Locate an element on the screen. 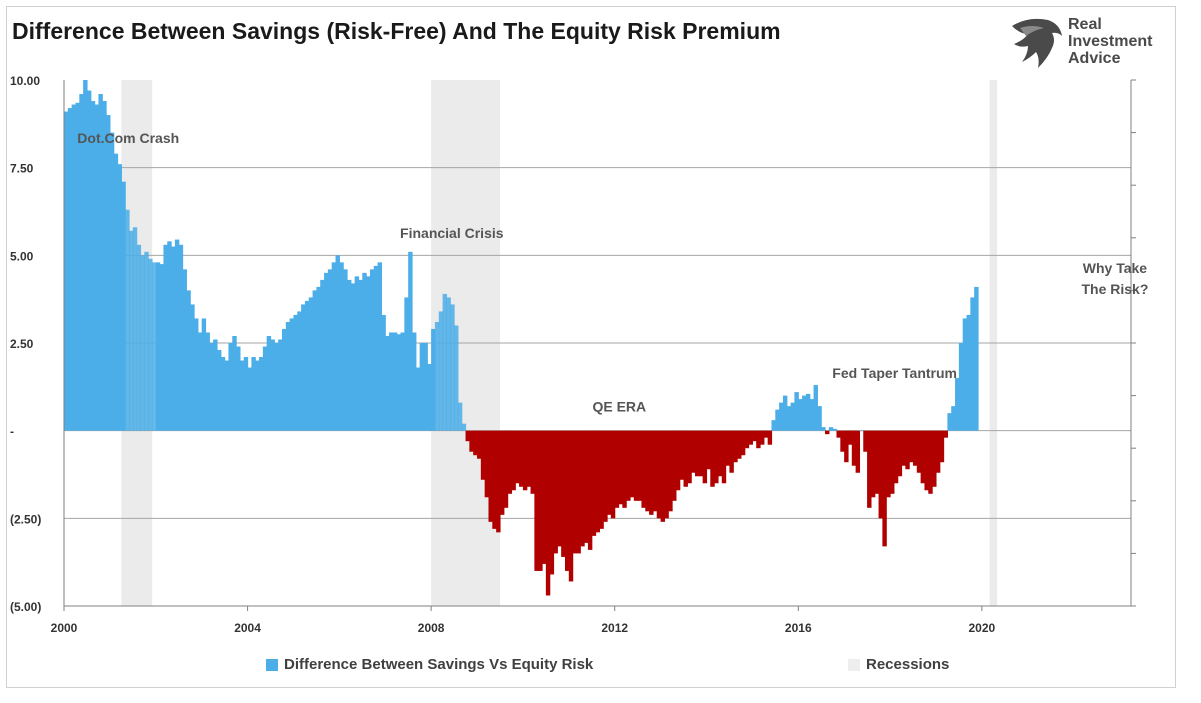 The height and width of the screenshot is (703, 1201). x-tick-label: 2012 is located at coordinates (614, 628).